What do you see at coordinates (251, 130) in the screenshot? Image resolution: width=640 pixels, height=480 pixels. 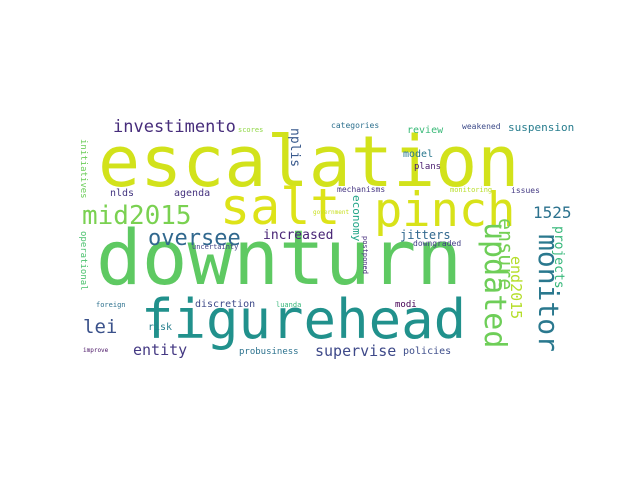 I see `word-scores: scores` at bounding box center [251, 130].